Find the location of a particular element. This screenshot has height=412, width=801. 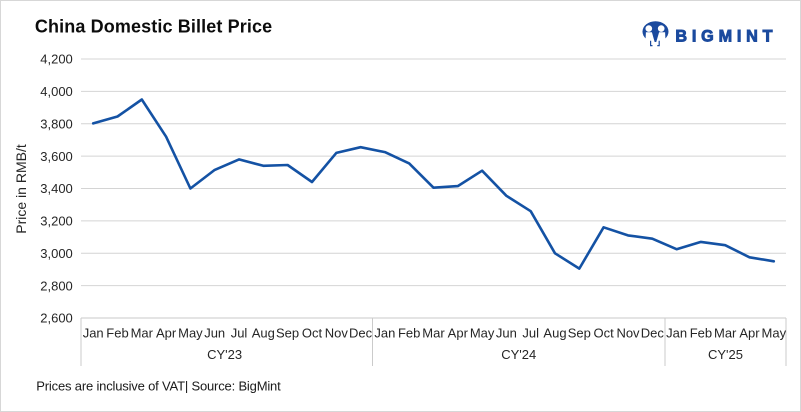

svg-text: 3,800 is located at coordinates (56, 124).